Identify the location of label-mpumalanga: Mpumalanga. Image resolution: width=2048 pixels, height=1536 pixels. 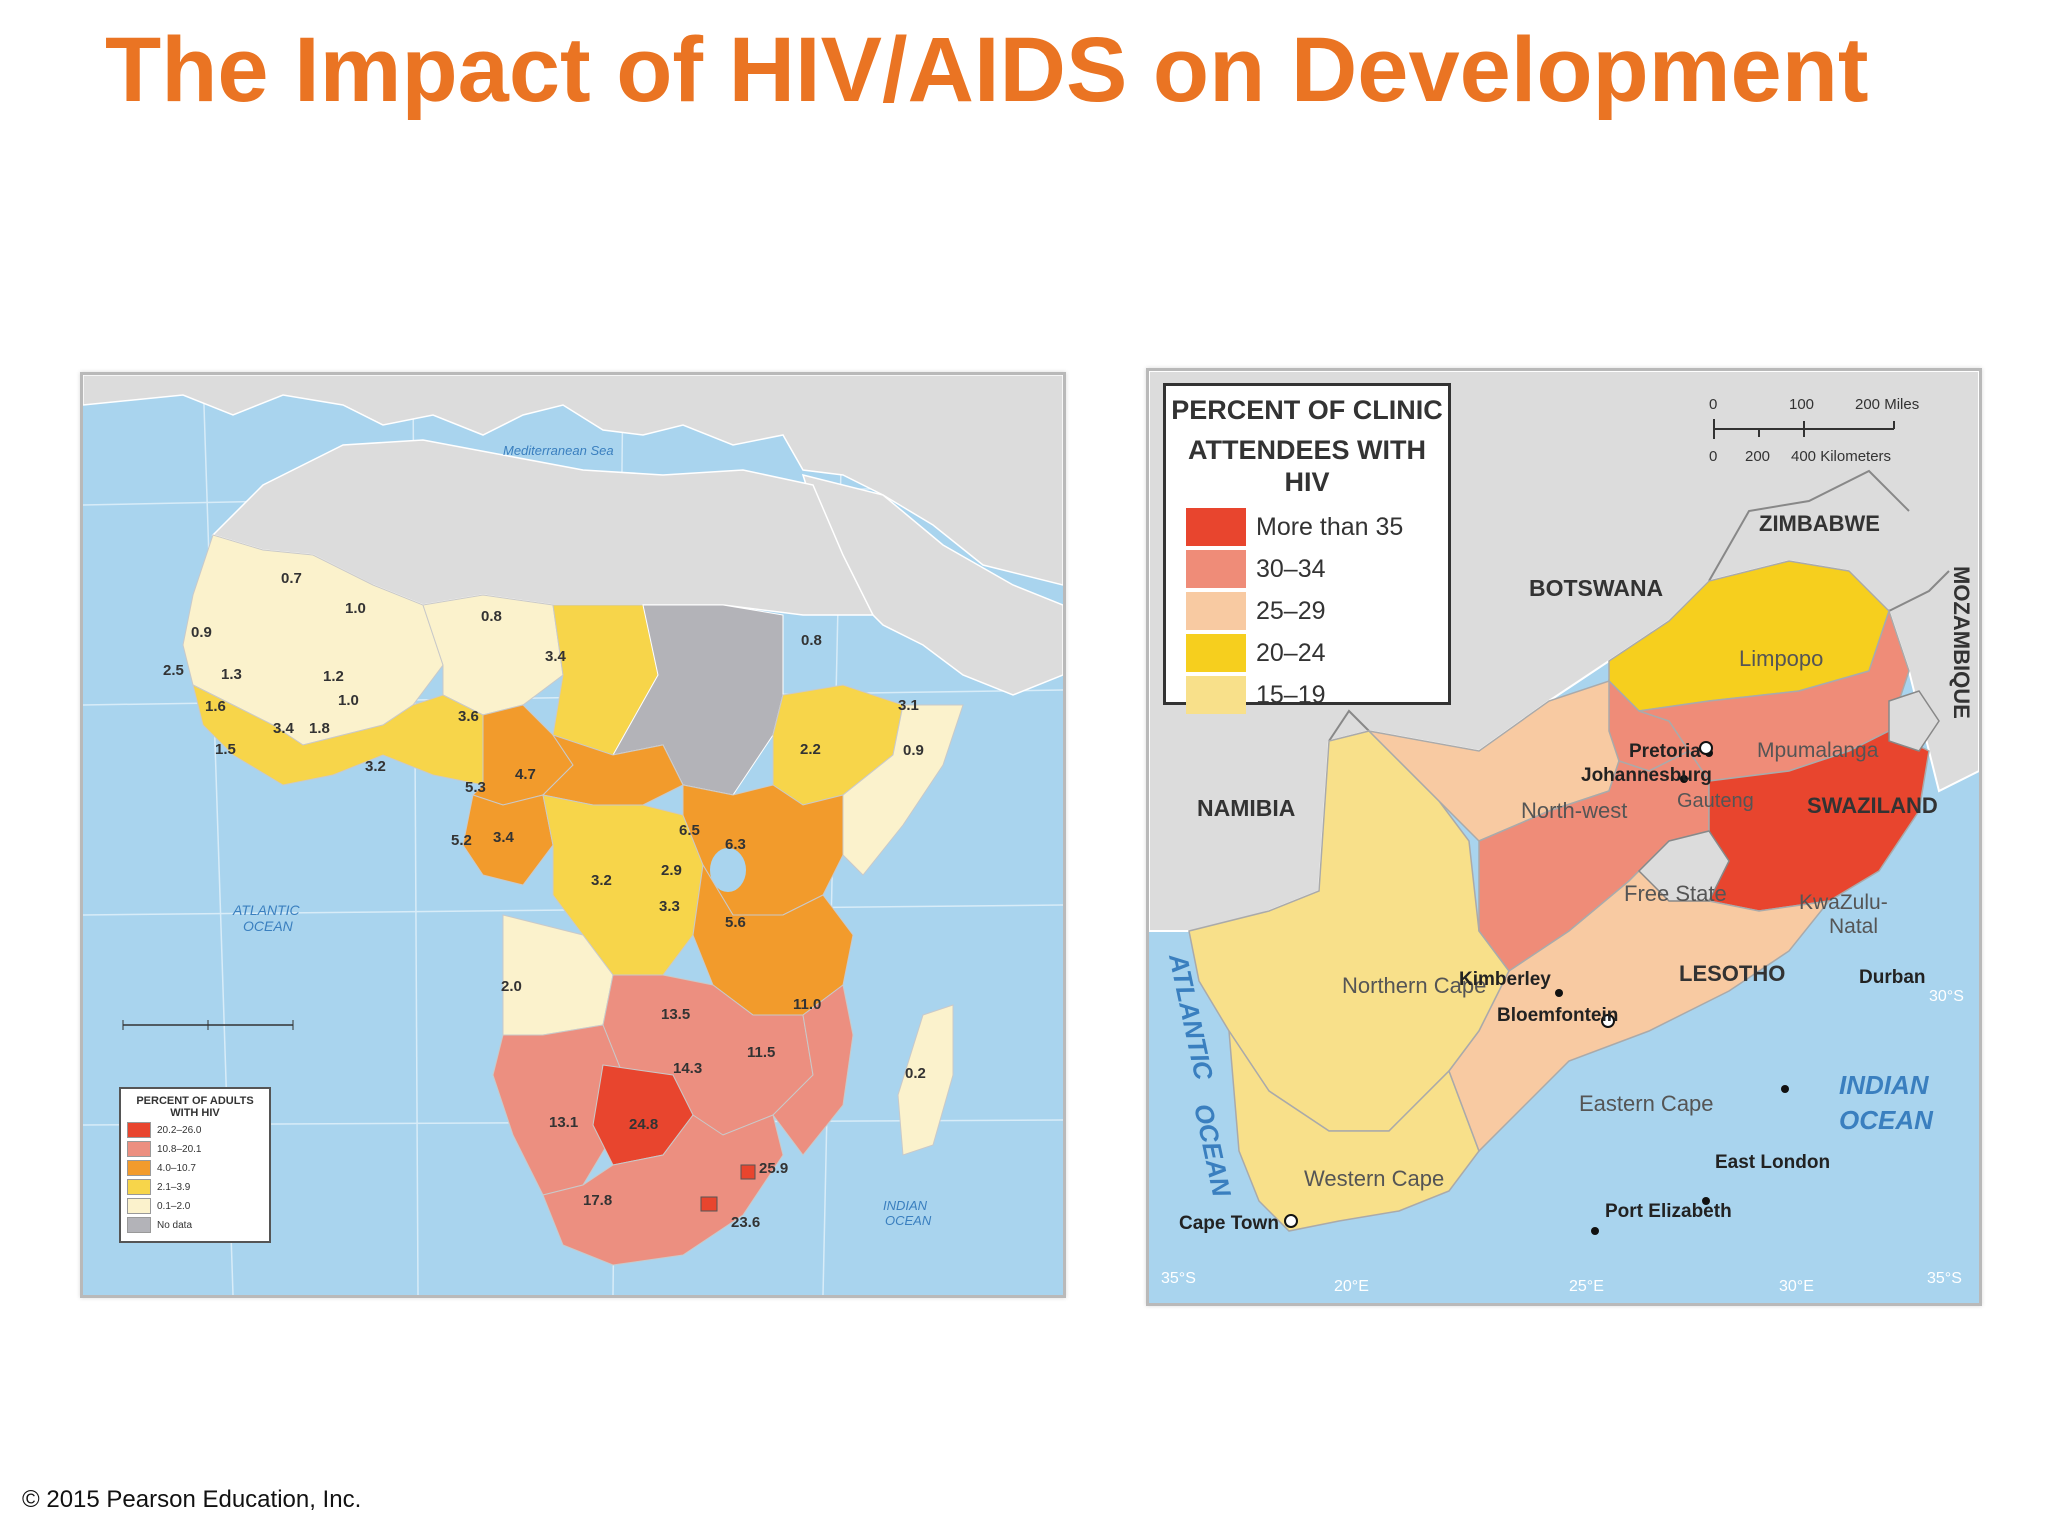
(1818, 750).